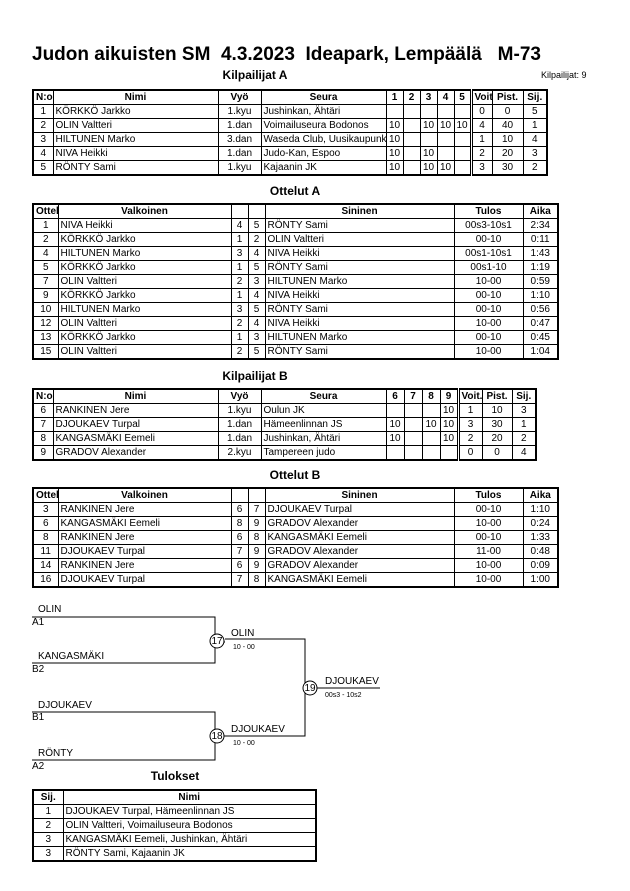  What do you see at coordinates (284, 453) in the screenshot?
I see `row: 9 GRADOV Alexander 2.kyu Tampereen judo 0 0 4` at bounding box center [284, 453].